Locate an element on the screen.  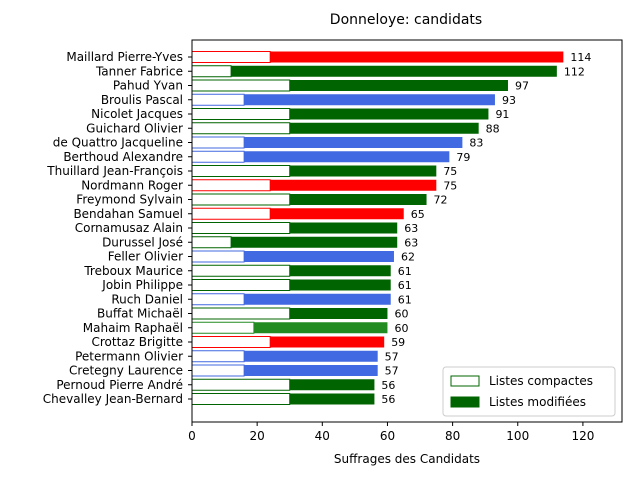
legend-swatch-modifiees is located at coordinates (465, 402).